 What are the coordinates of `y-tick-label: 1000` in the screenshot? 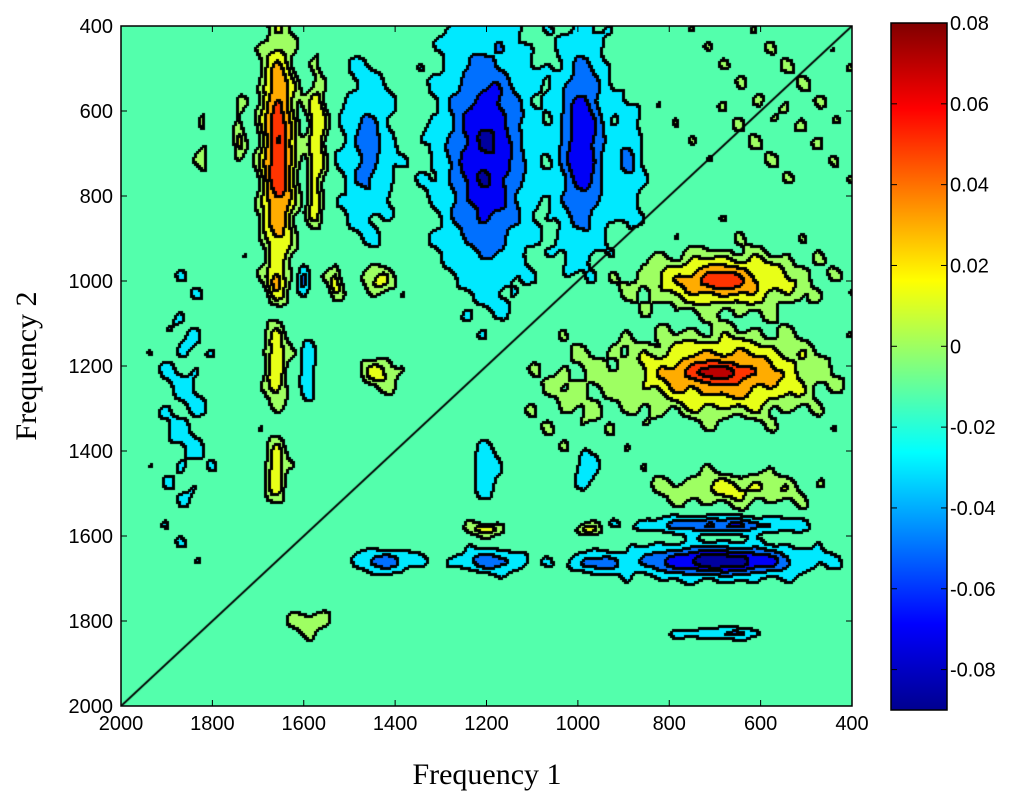 It's located at (91, 282).